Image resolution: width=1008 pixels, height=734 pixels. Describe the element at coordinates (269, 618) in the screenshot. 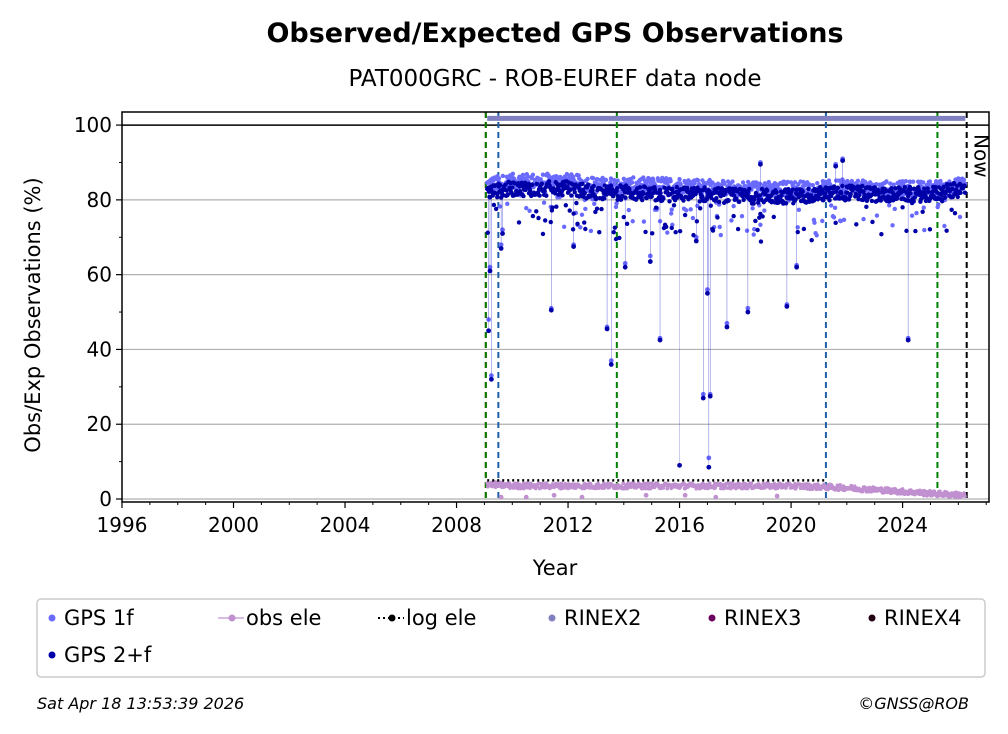

I see `legend-entry: obs ele` at that location.